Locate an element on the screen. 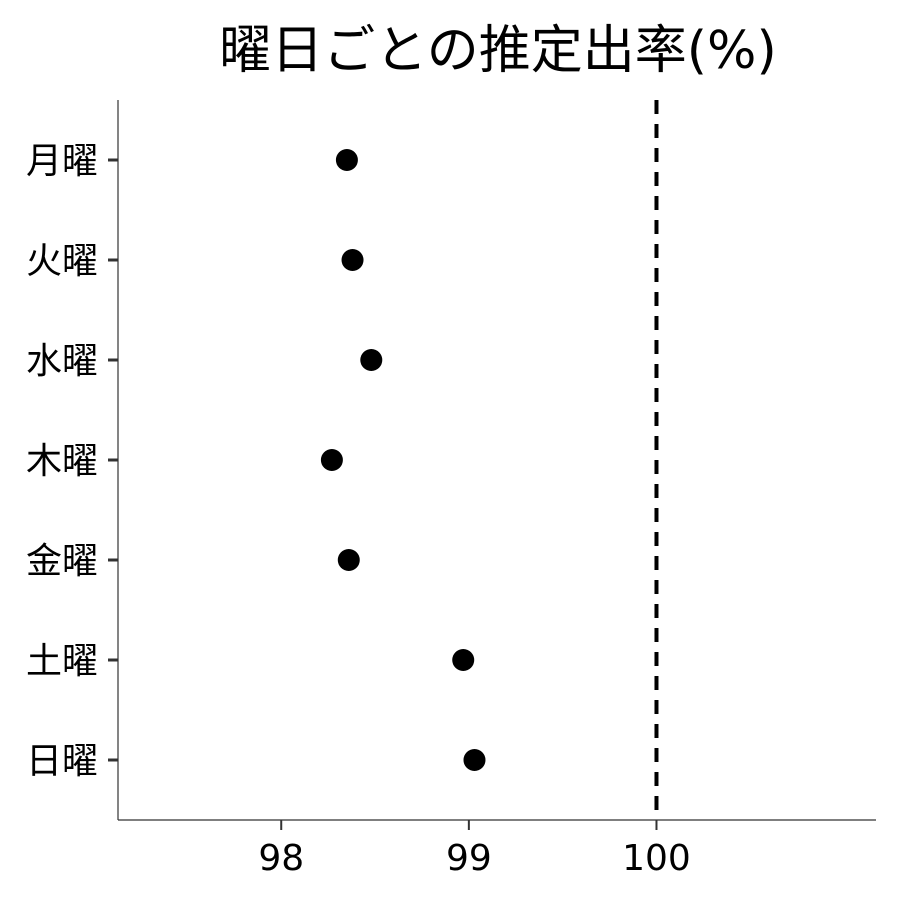 The height and width of the screenshot is (900, 900). x-tick-label: 98 is located at coordinates (281, 858).